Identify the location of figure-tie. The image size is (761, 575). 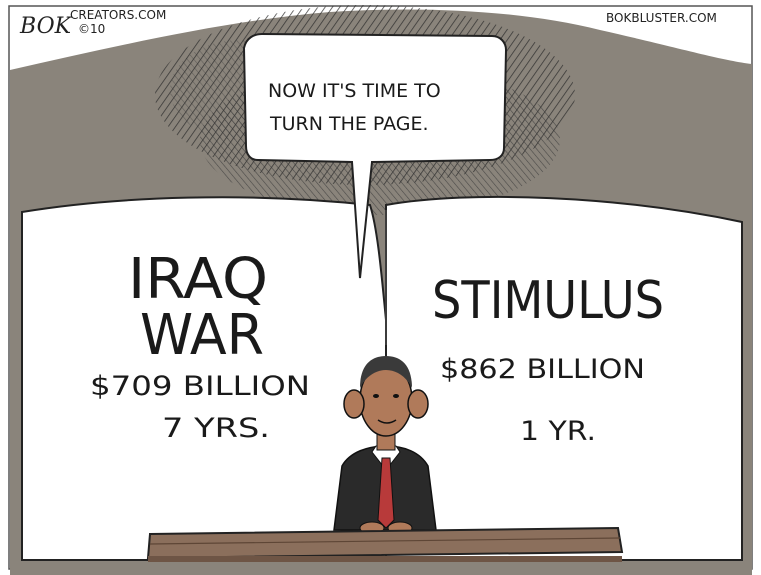
(386, 493).